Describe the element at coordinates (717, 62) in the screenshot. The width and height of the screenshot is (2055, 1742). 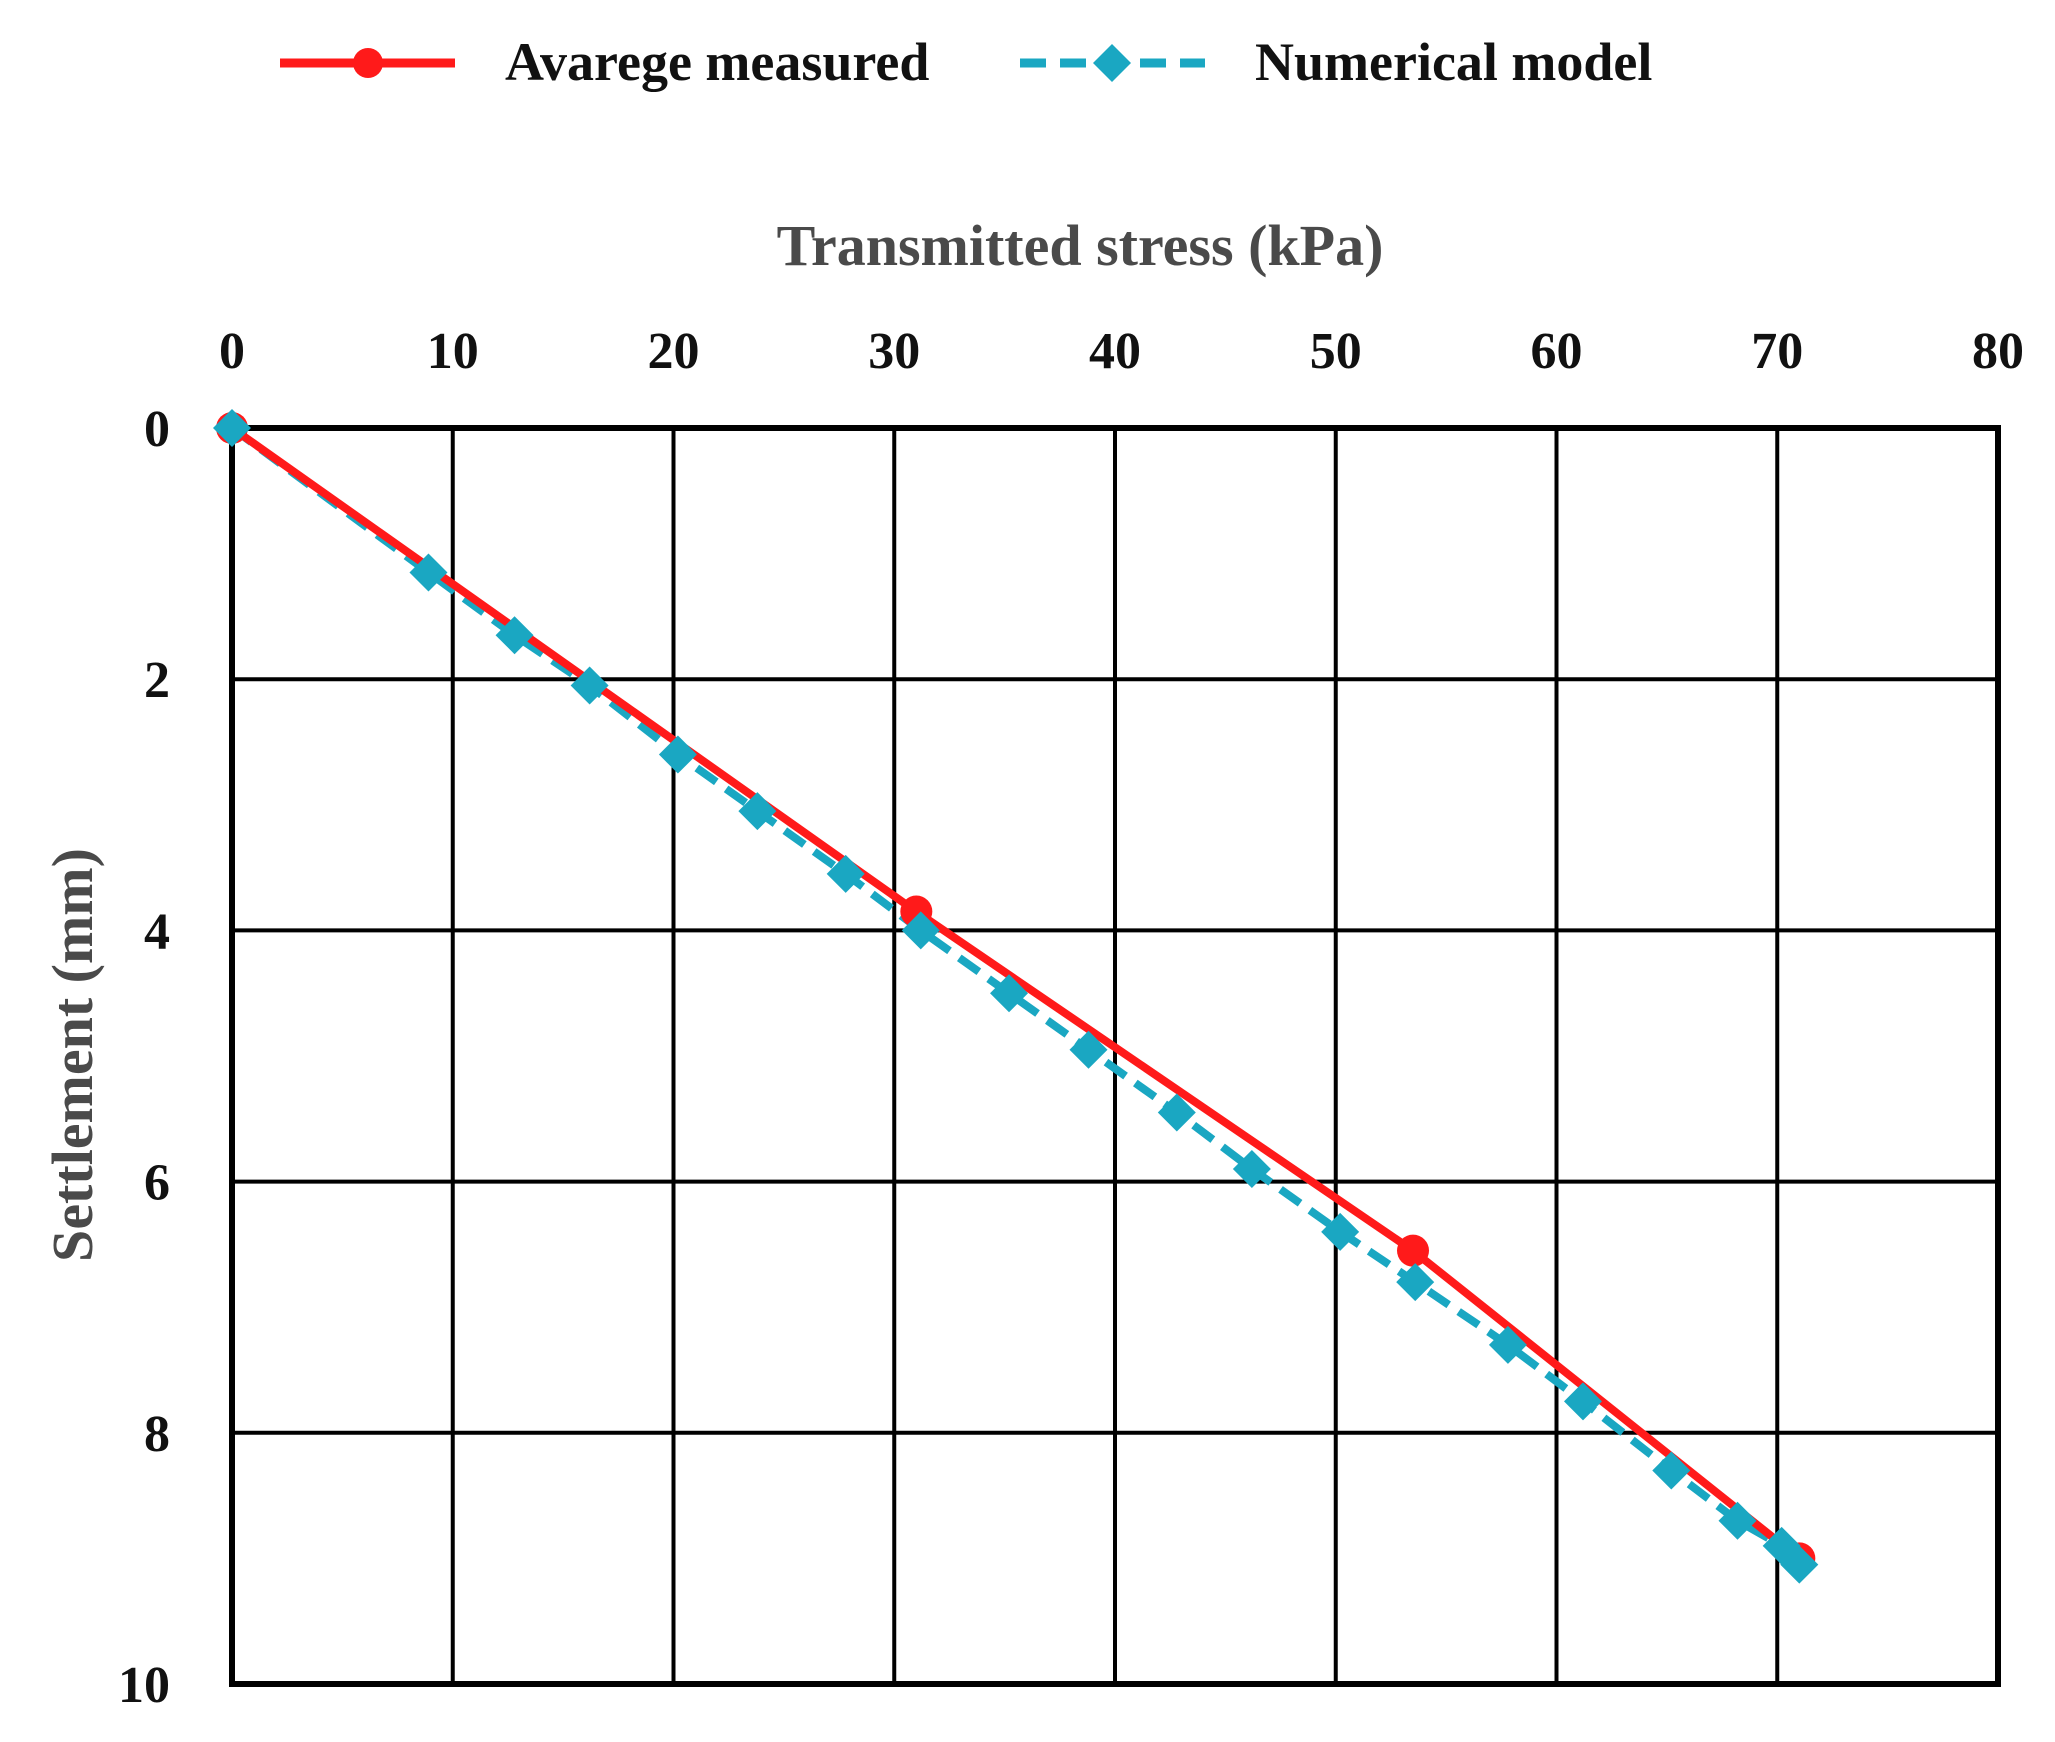
I see `legend-measured-label: Avarege measured` at that location.